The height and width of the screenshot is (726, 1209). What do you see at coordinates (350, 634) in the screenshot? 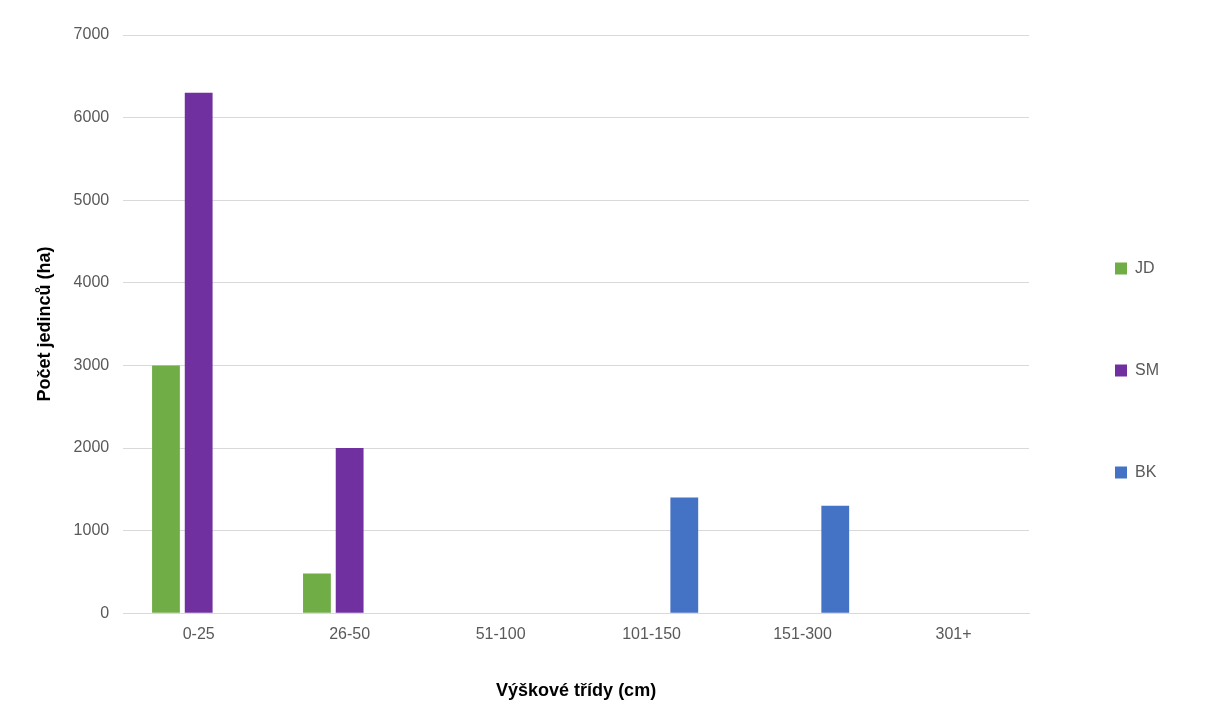
I see `x-tick-label: 26-50` at bounding box center [350, 634].